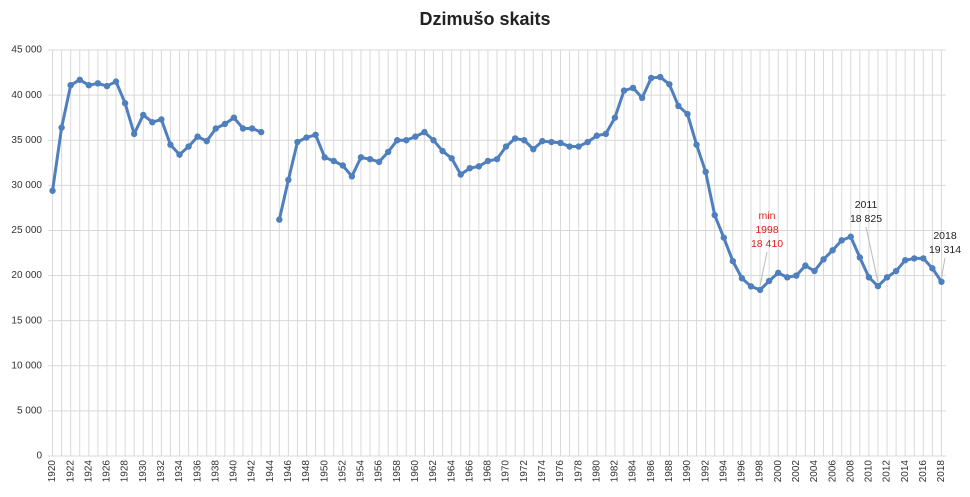 The image size is (970, 497). What do you see at coordinates (578, 471) in the screenshot?
I see `x-tick-label: 1978` at bounding box center [578, 471].